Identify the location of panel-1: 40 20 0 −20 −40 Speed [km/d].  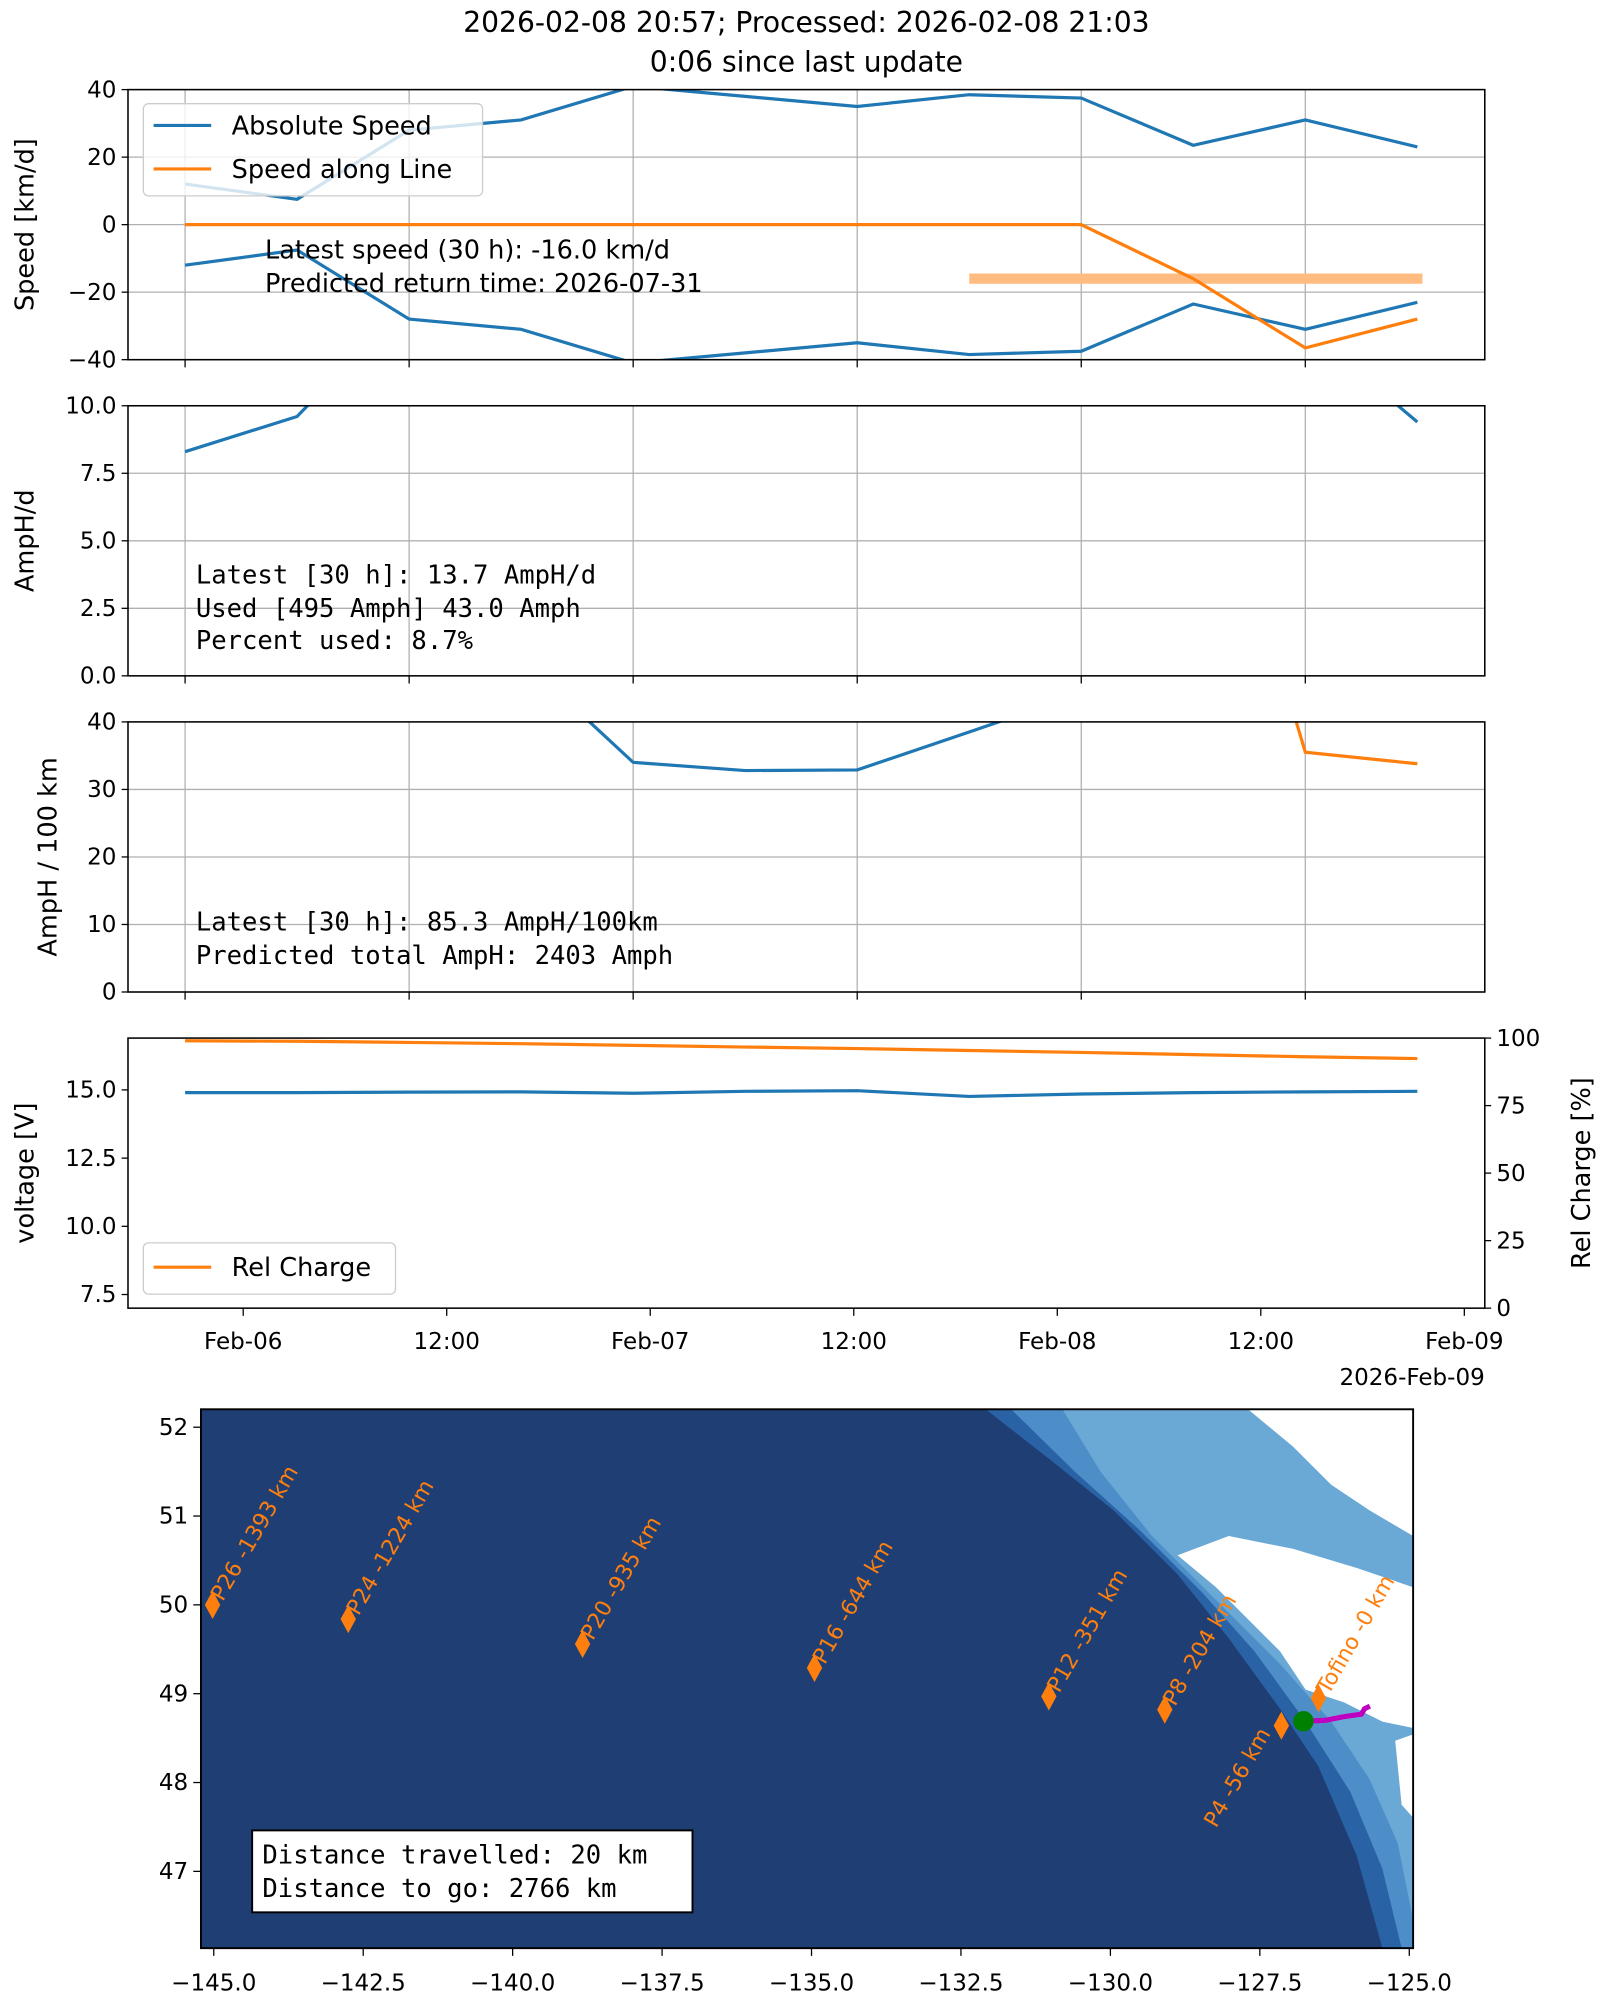
(748, 225).